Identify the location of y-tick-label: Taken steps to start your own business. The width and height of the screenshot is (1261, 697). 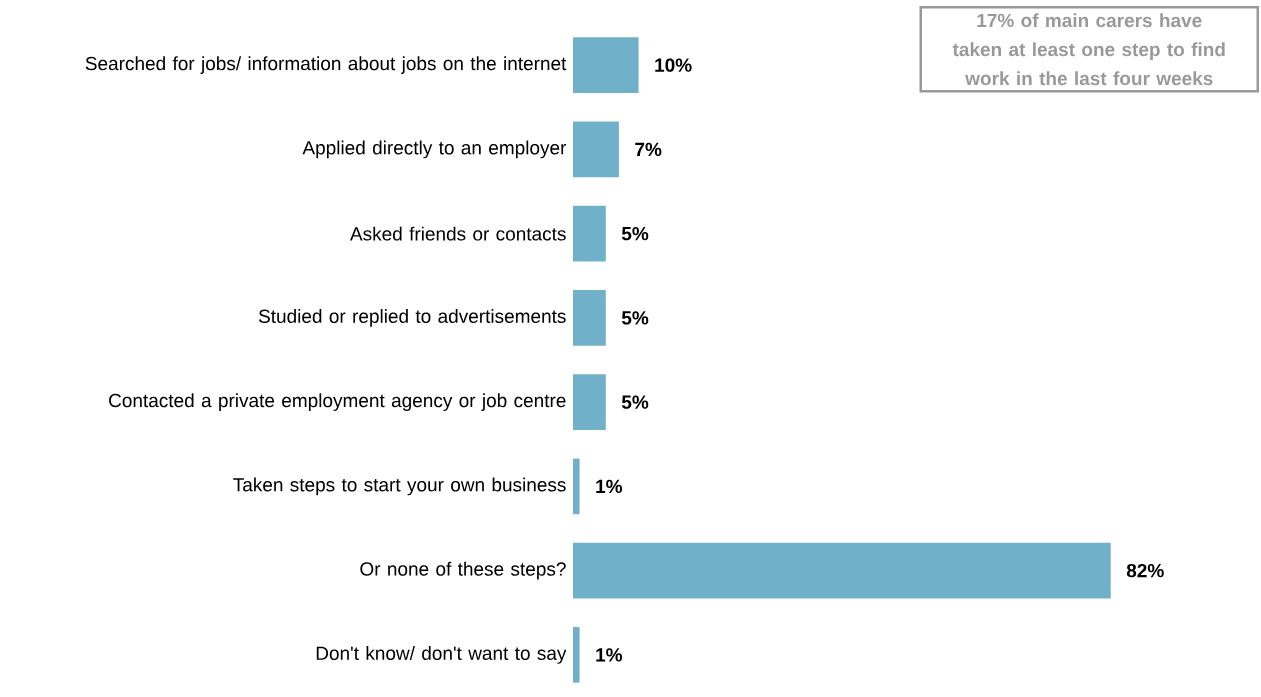
(399, 486).